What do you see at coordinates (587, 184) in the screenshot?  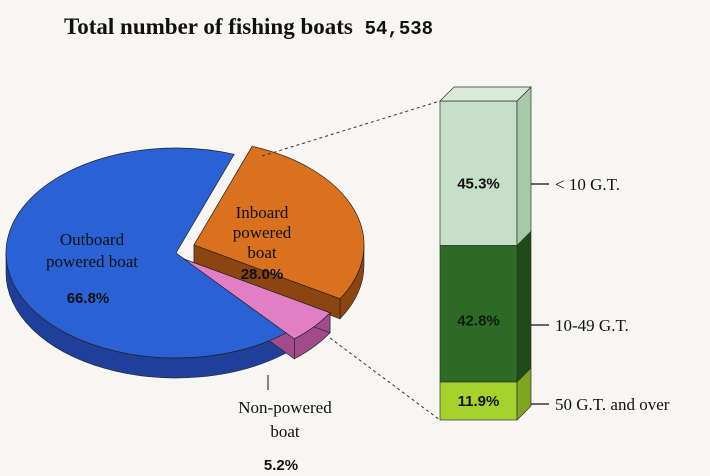 I see `bar-category-0: < 10 G.T.` at bounding box center [587, 184].